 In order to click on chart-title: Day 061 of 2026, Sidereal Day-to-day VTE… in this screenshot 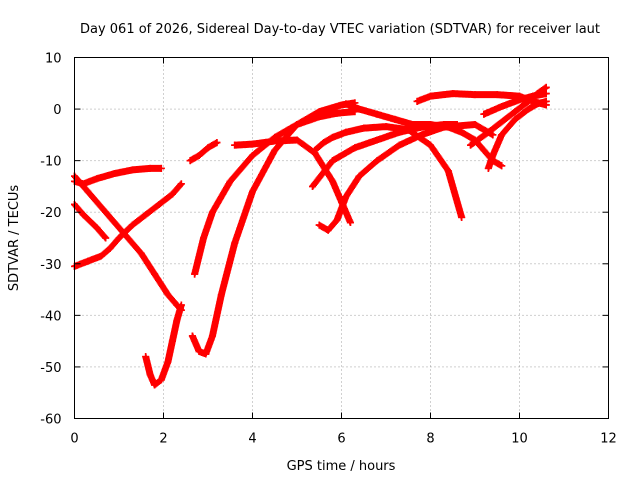, I will do `click(340, 29)`.